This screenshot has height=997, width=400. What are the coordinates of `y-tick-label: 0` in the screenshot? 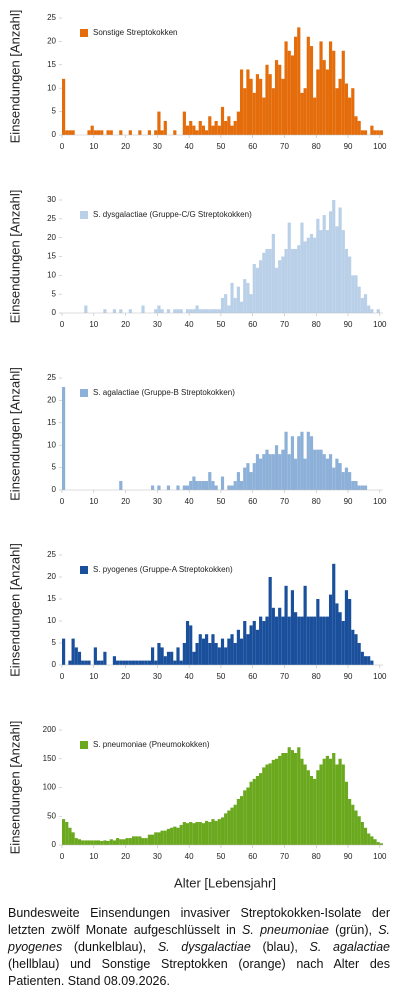 It's located at (54, 134).